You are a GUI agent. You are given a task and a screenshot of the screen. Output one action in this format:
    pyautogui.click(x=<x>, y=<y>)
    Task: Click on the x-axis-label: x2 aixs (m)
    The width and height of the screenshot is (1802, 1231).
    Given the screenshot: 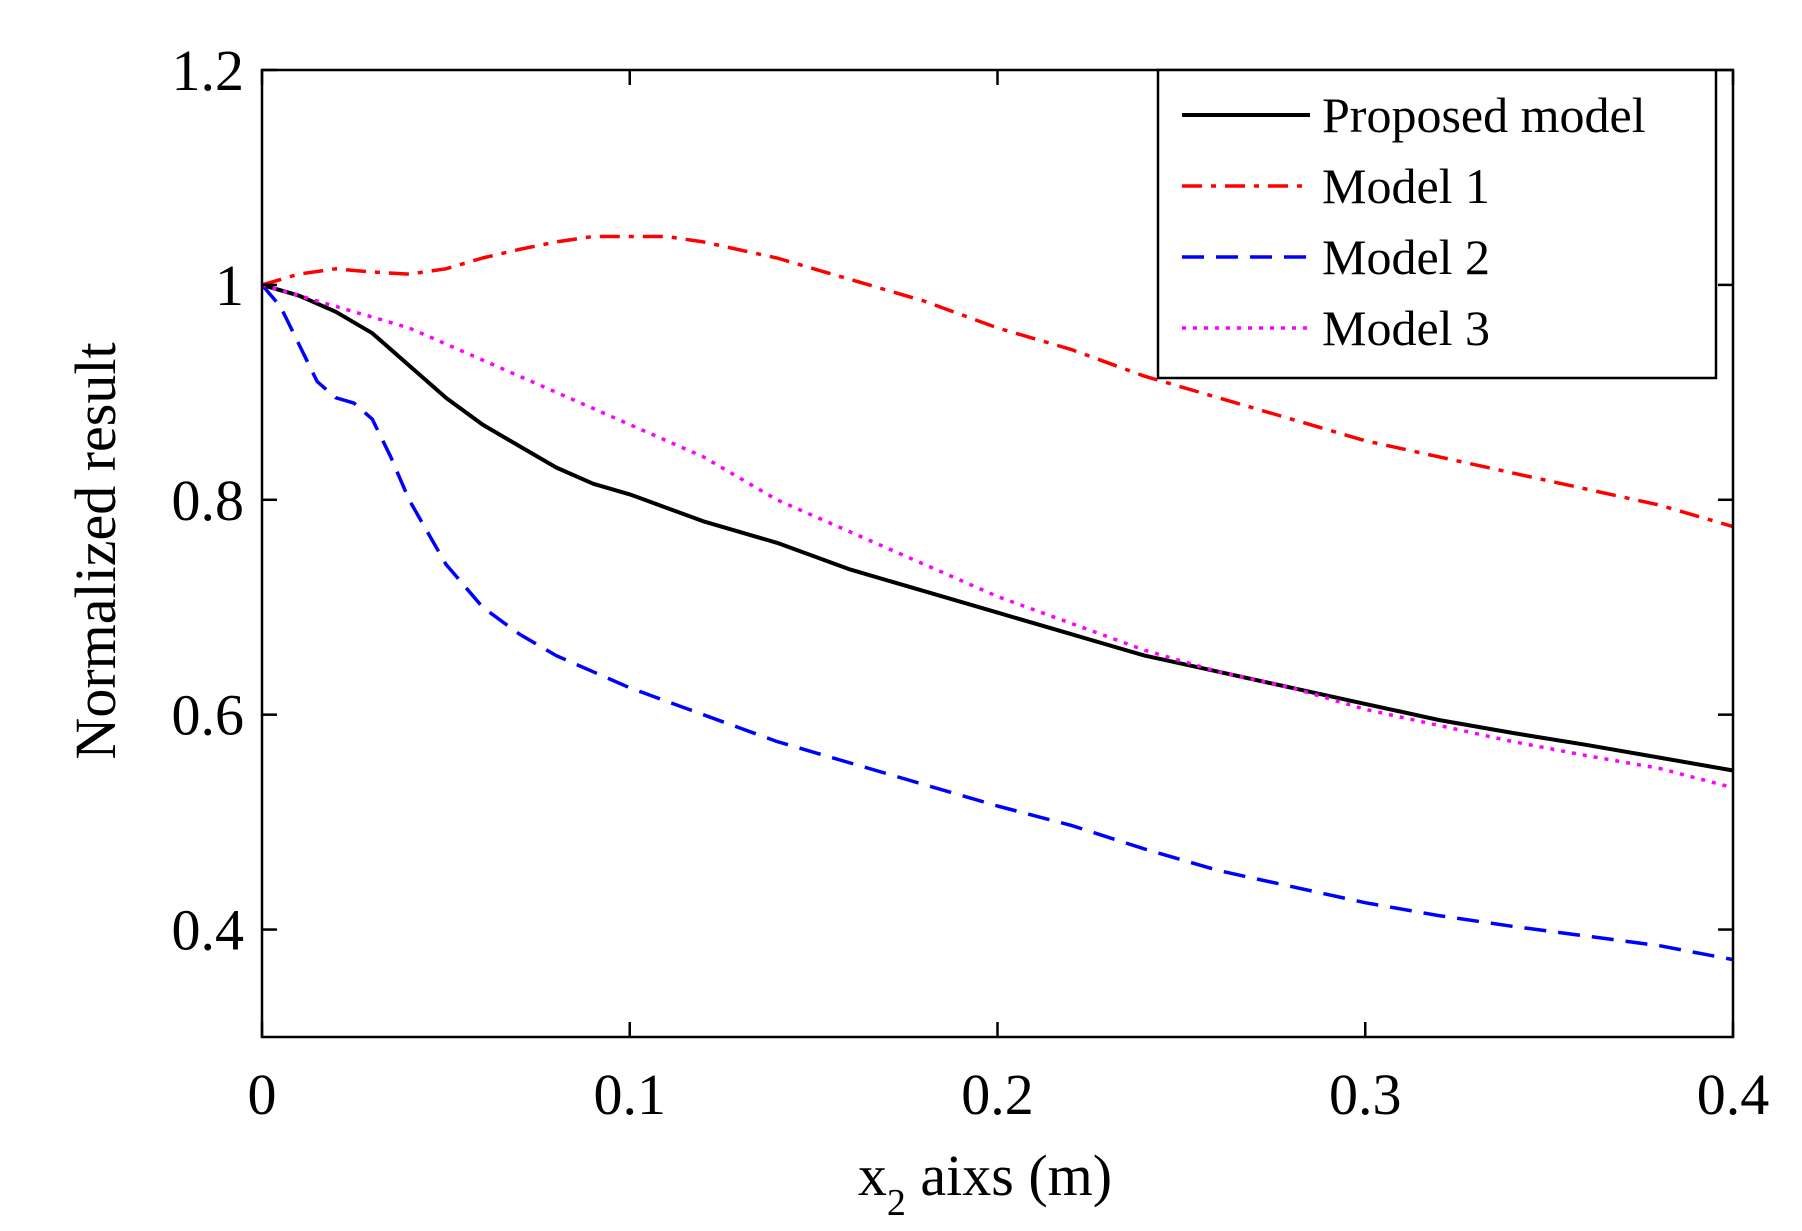 What is the action you would take?
    pyautogui.click(x=985, y=1183)
    